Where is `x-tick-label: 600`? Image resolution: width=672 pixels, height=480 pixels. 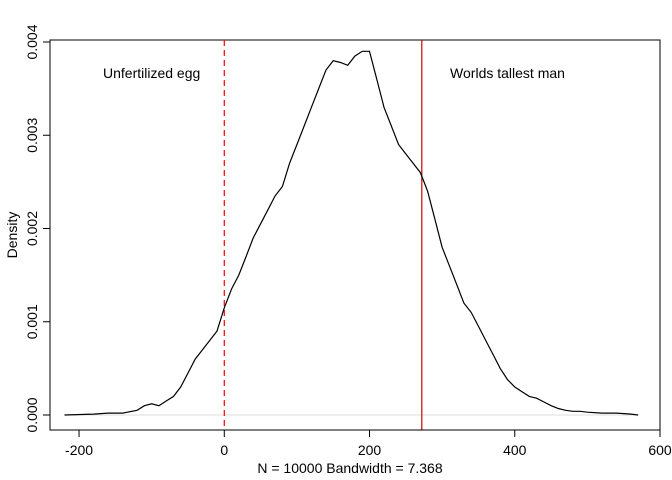 x-tick-label: 600 is located at coordinates (660, 450).